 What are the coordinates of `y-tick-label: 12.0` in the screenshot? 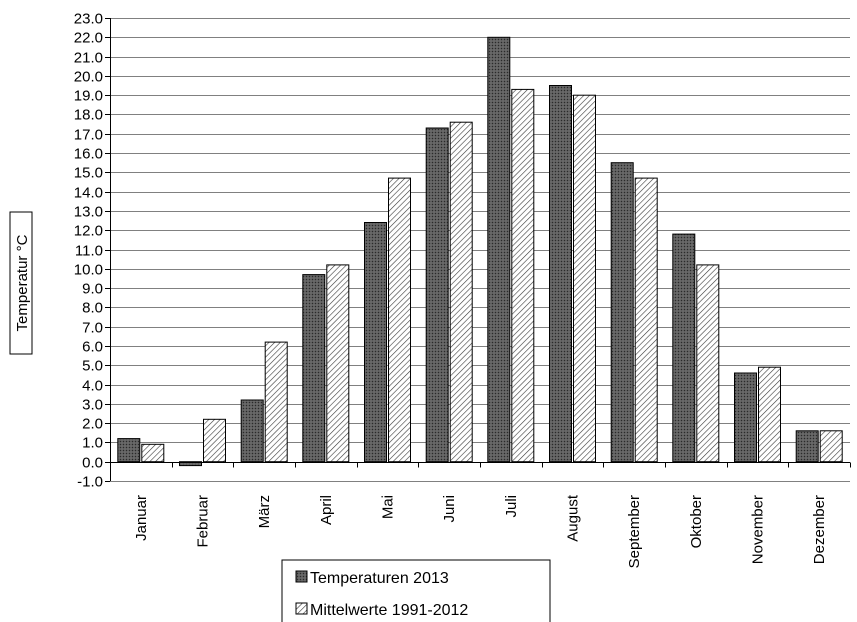 It's located at (88, 231).